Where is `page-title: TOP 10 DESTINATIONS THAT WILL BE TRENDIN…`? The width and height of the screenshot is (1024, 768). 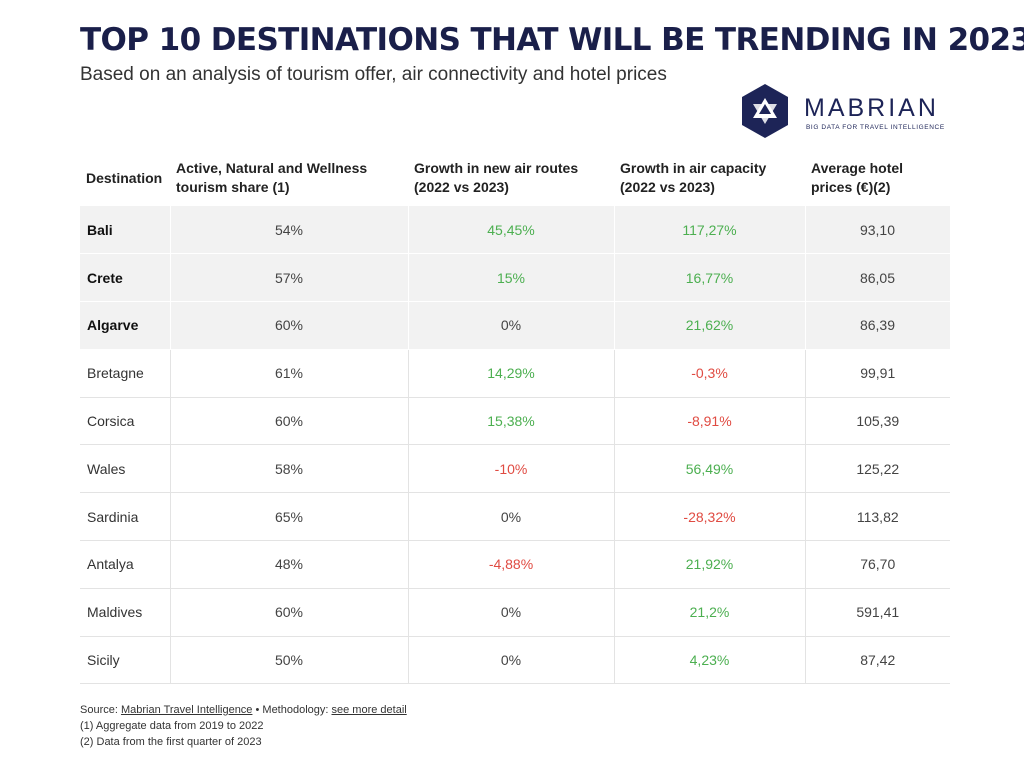 page-title: TOP 10 DESTINATIONS THAT WILL BE TRENDIN… is located at coordinates (552, 40).